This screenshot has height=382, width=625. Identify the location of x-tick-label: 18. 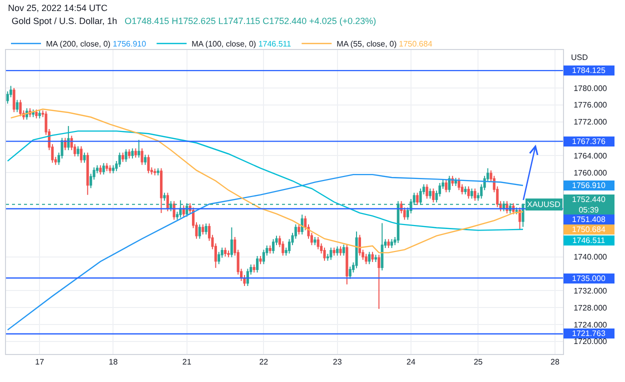
(113, 362).